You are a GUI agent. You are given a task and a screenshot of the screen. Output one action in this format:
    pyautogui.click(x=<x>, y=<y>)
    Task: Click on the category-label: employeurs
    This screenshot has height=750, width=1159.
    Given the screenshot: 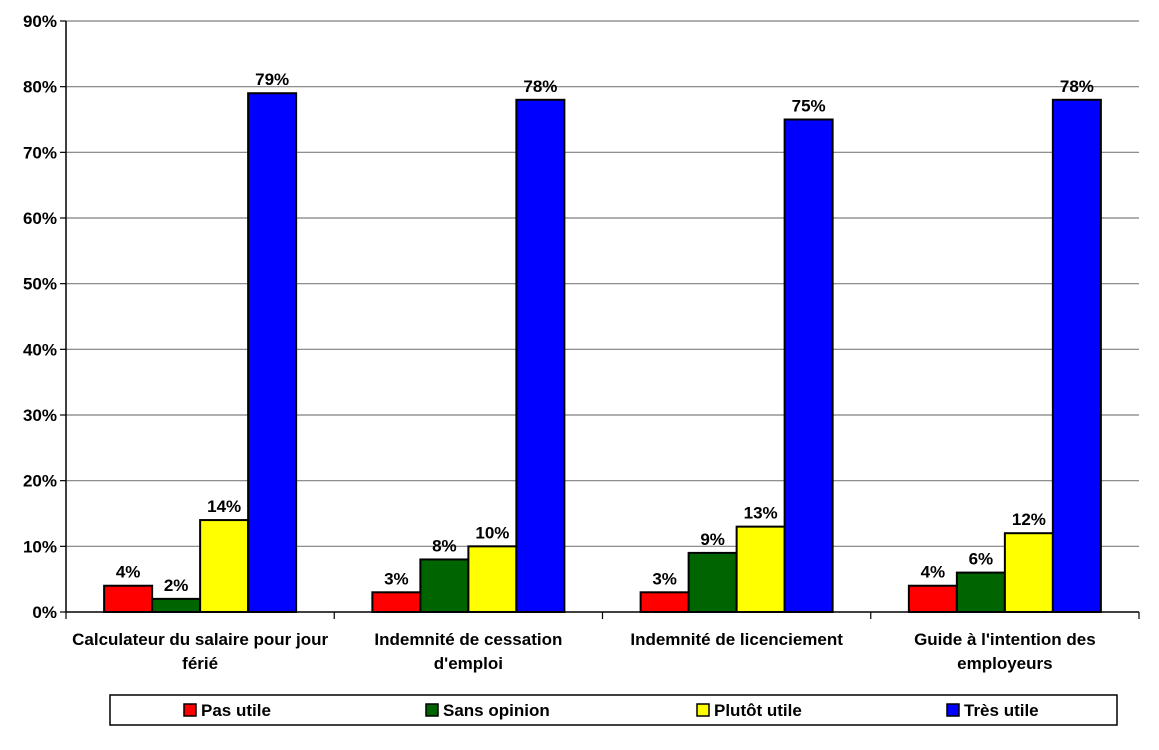 What is the action you would take?
    pyautogui.click(x=1004, y=663)
    